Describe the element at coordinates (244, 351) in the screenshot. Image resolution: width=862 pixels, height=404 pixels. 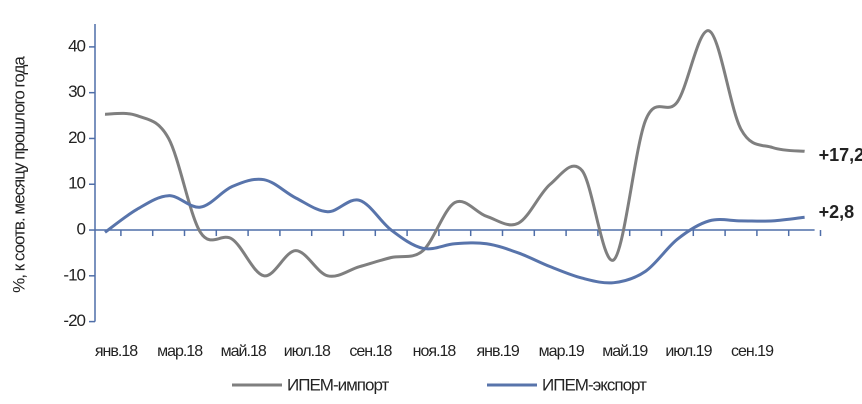
I see `x-tick-label: май.18` at that location.